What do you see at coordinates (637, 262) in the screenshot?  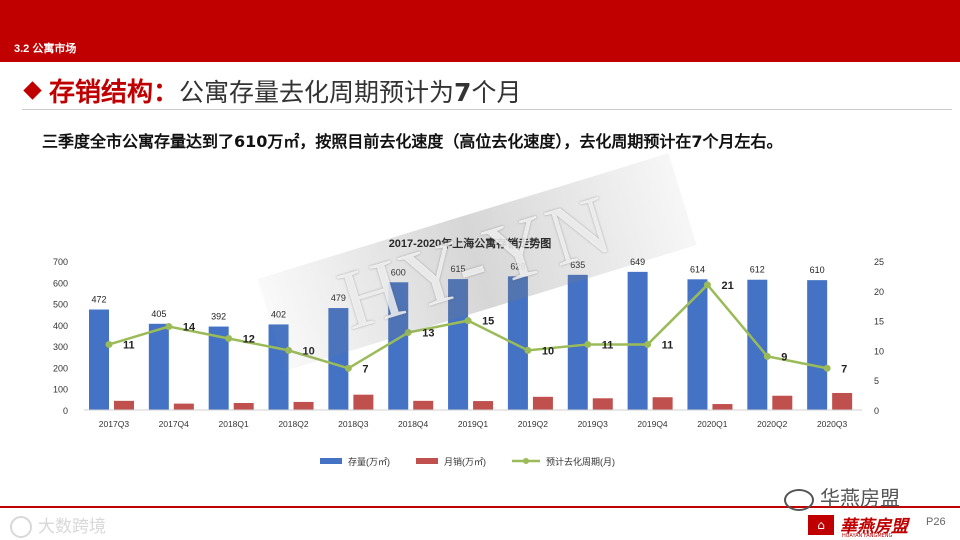 I see `stock-data-label: 649` at bounding box center [637, 262].